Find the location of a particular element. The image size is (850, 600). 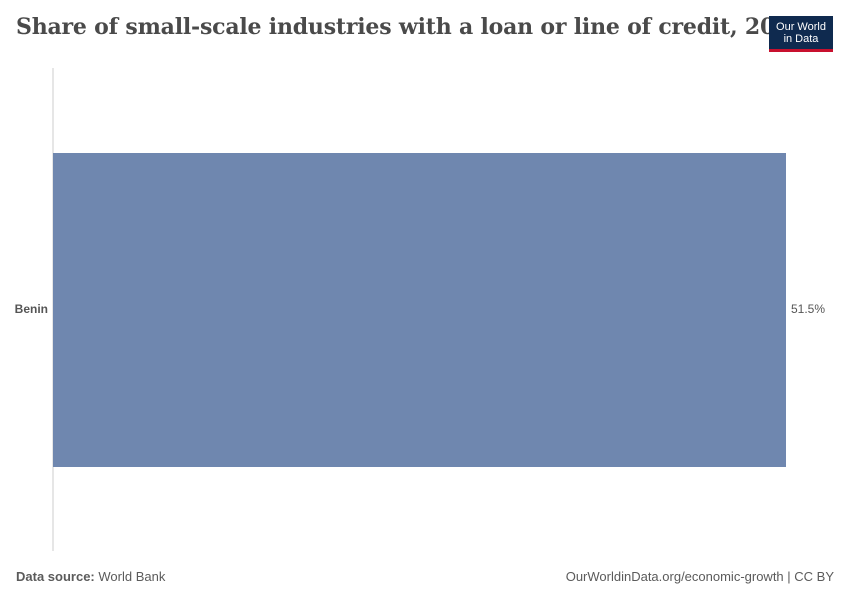

value-label: 51.5% is located at coordinates (808, 309).